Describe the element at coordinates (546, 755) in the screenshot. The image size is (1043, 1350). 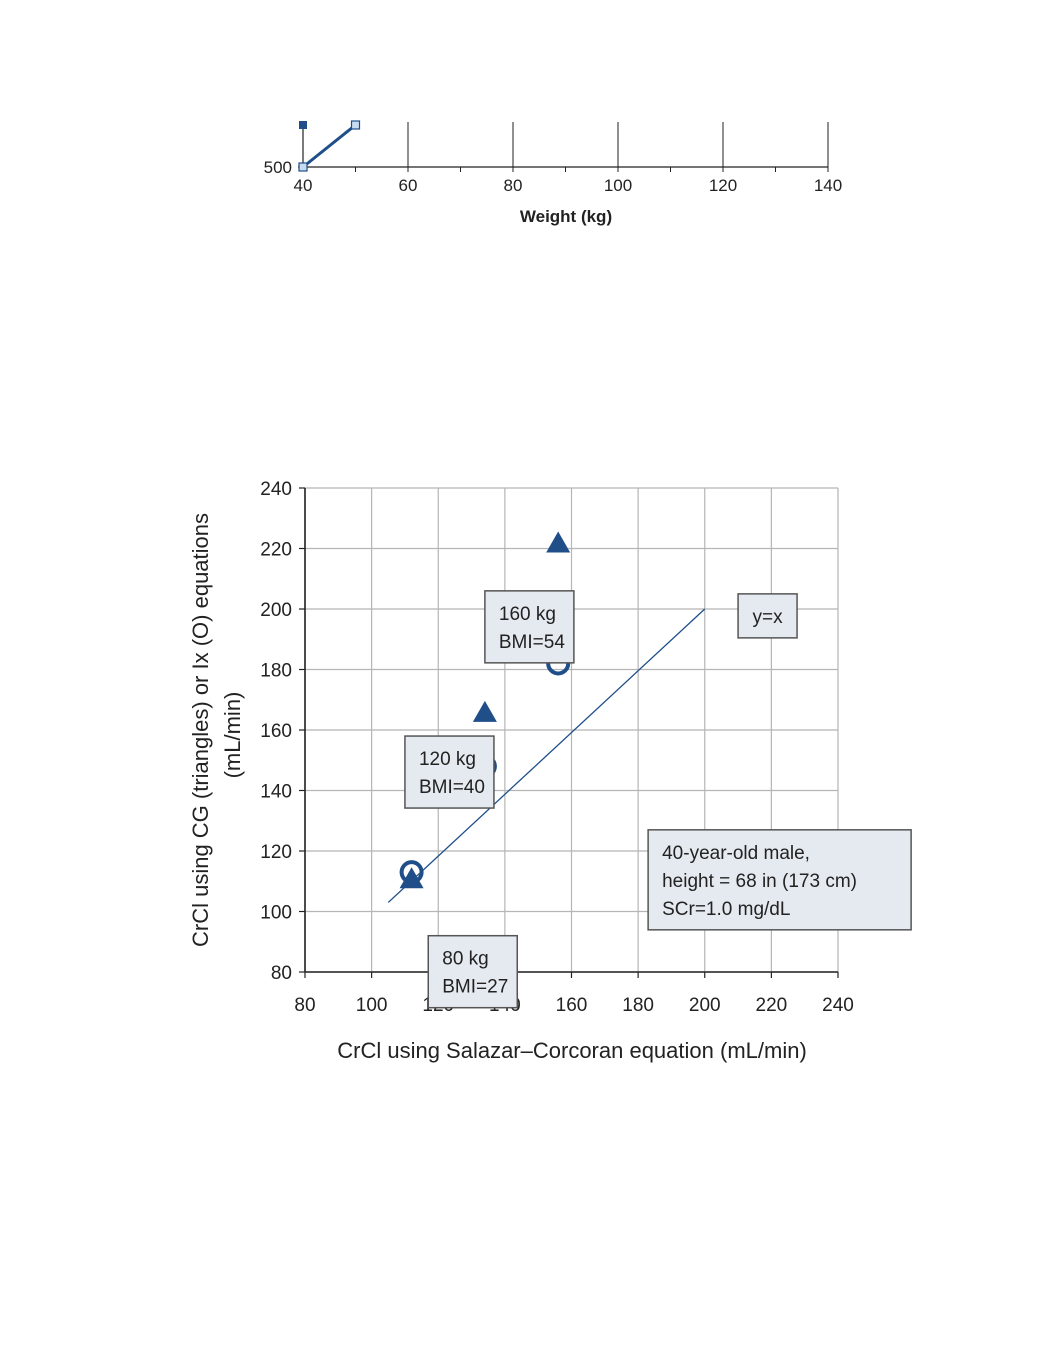
I see `reference-line-y-equals-x` at that location.